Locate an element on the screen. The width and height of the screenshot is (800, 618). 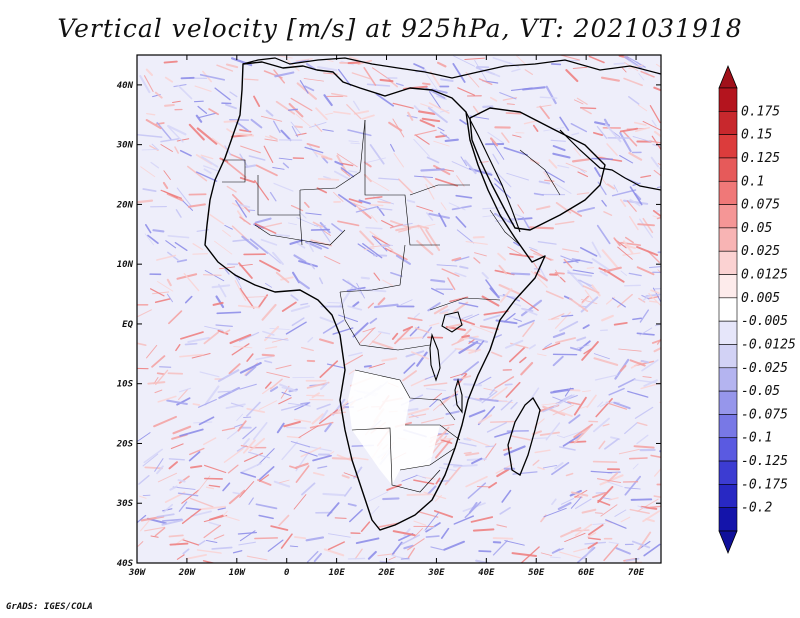
lat-tick-label: 30S is located at coordinates (125, 504).